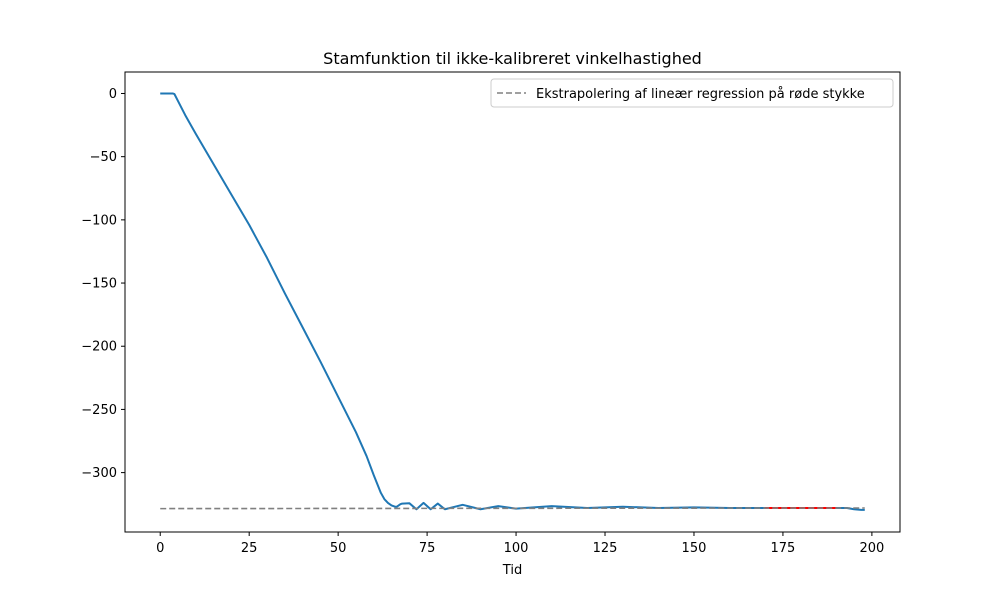 This screenshot has height=600, width=1000. I want to click on y-tick-label: −100, so click(99, 220).